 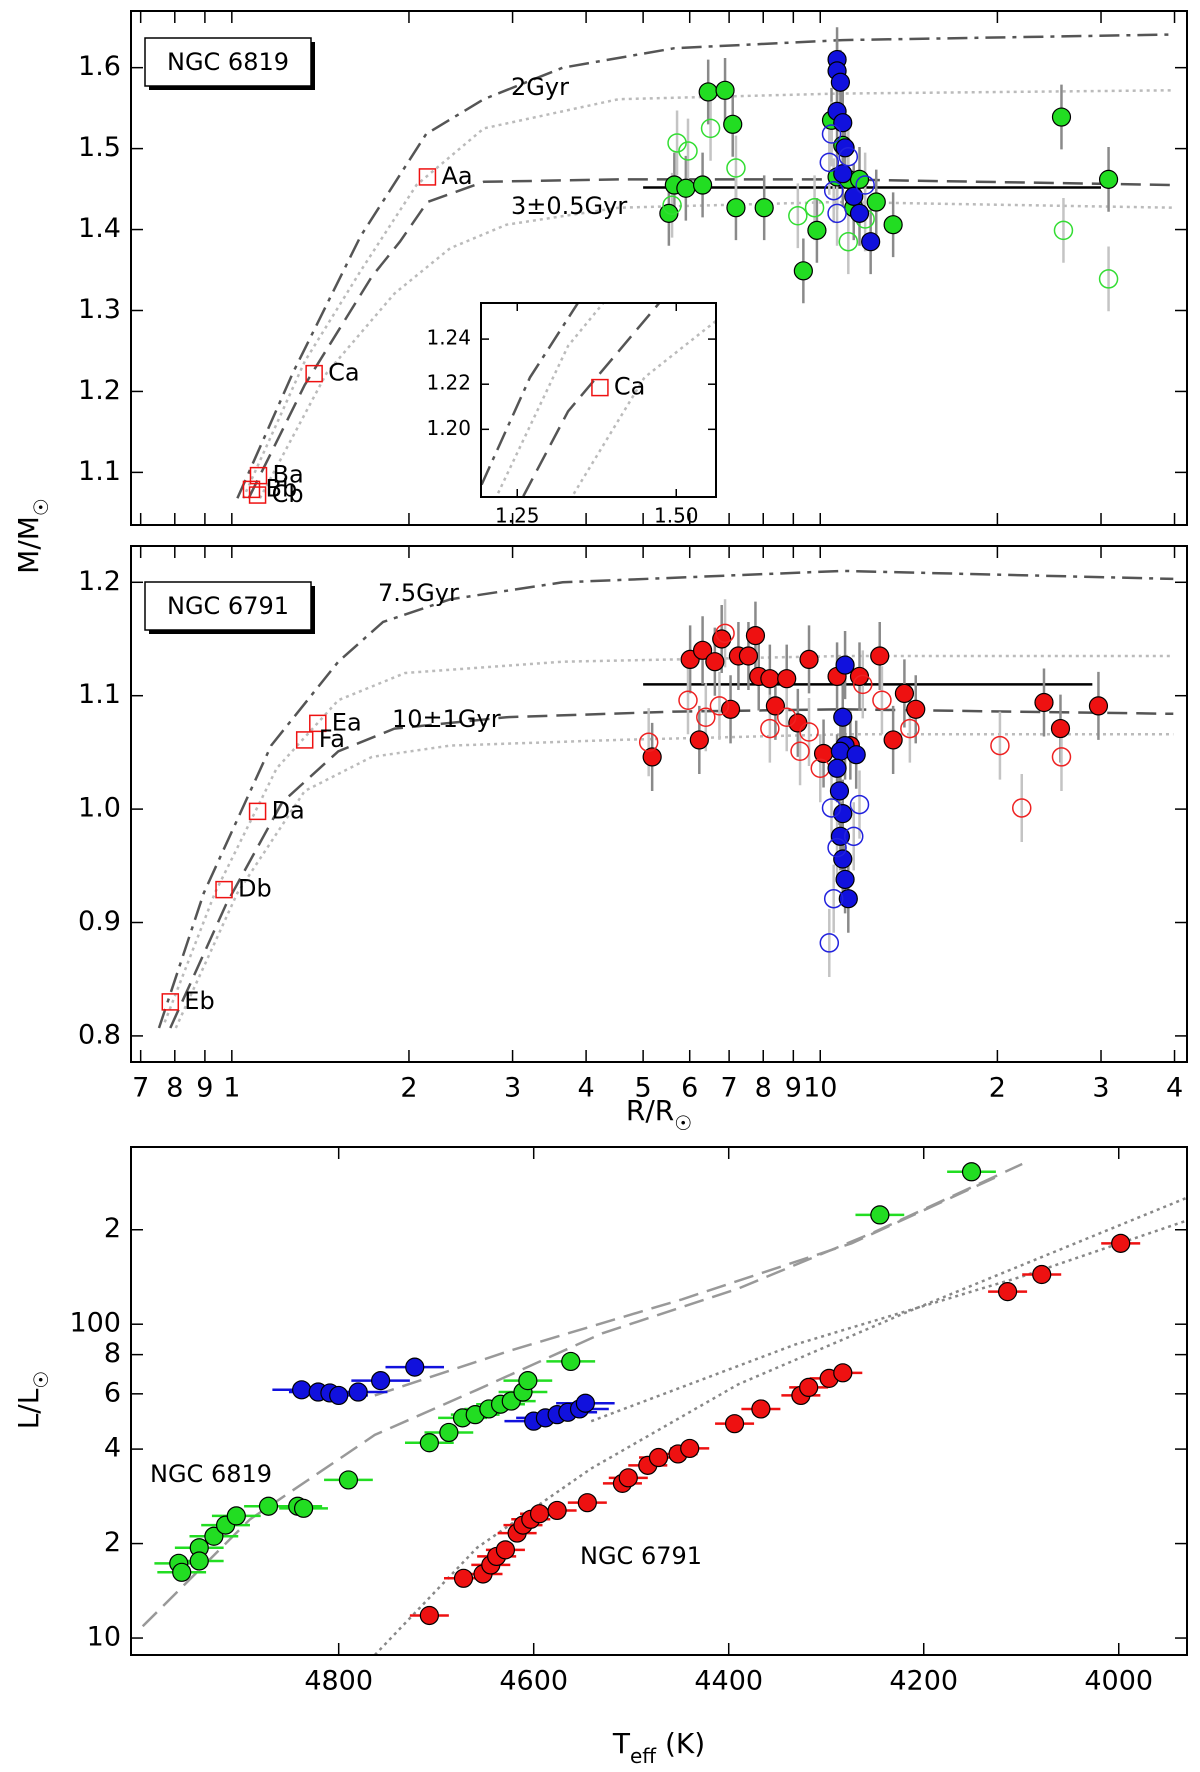 I want to click on binary-label: Fa, so click(x=332, y=739).